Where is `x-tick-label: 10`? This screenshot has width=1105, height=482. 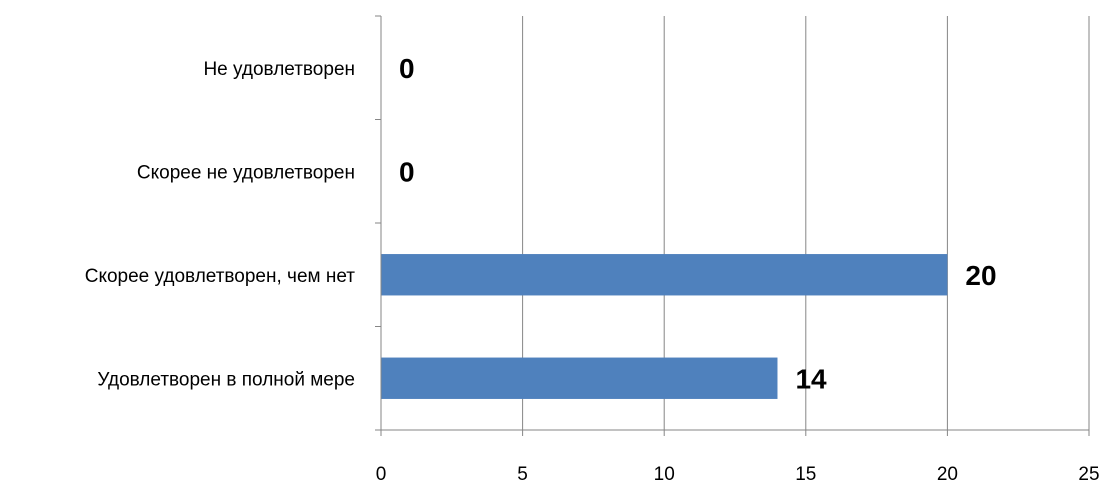
x-tick-label: 10 is located at coordinates (664, 473).